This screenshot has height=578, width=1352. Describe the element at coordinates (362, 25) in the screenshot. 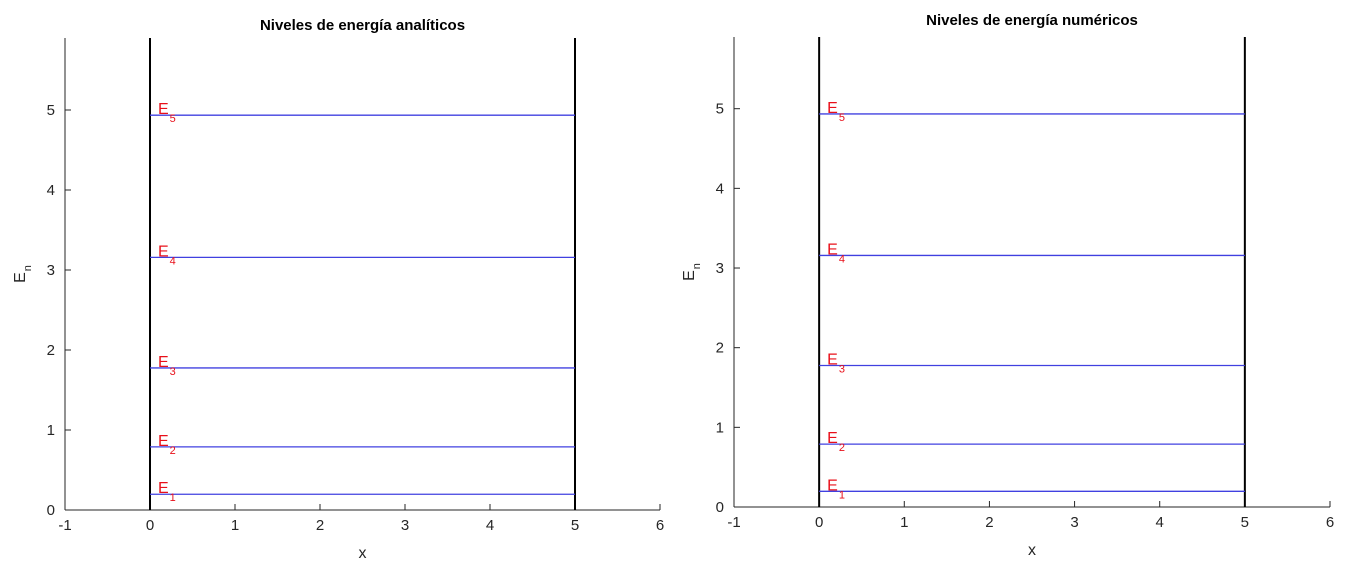

I see `chart-title: Niveles de energía analíticos` at that location.